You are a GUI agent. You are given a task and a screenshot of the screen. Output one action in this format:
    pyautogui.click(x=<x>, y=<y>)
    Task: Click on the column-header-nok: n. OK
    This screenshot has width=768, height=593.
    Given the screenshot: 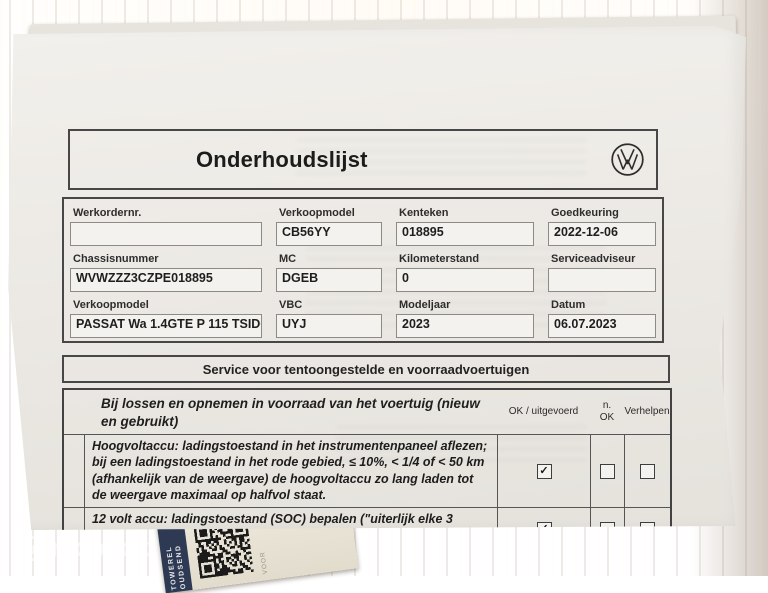 What is the action you would take?
    pyautogui.click(x=607, y=411)
    